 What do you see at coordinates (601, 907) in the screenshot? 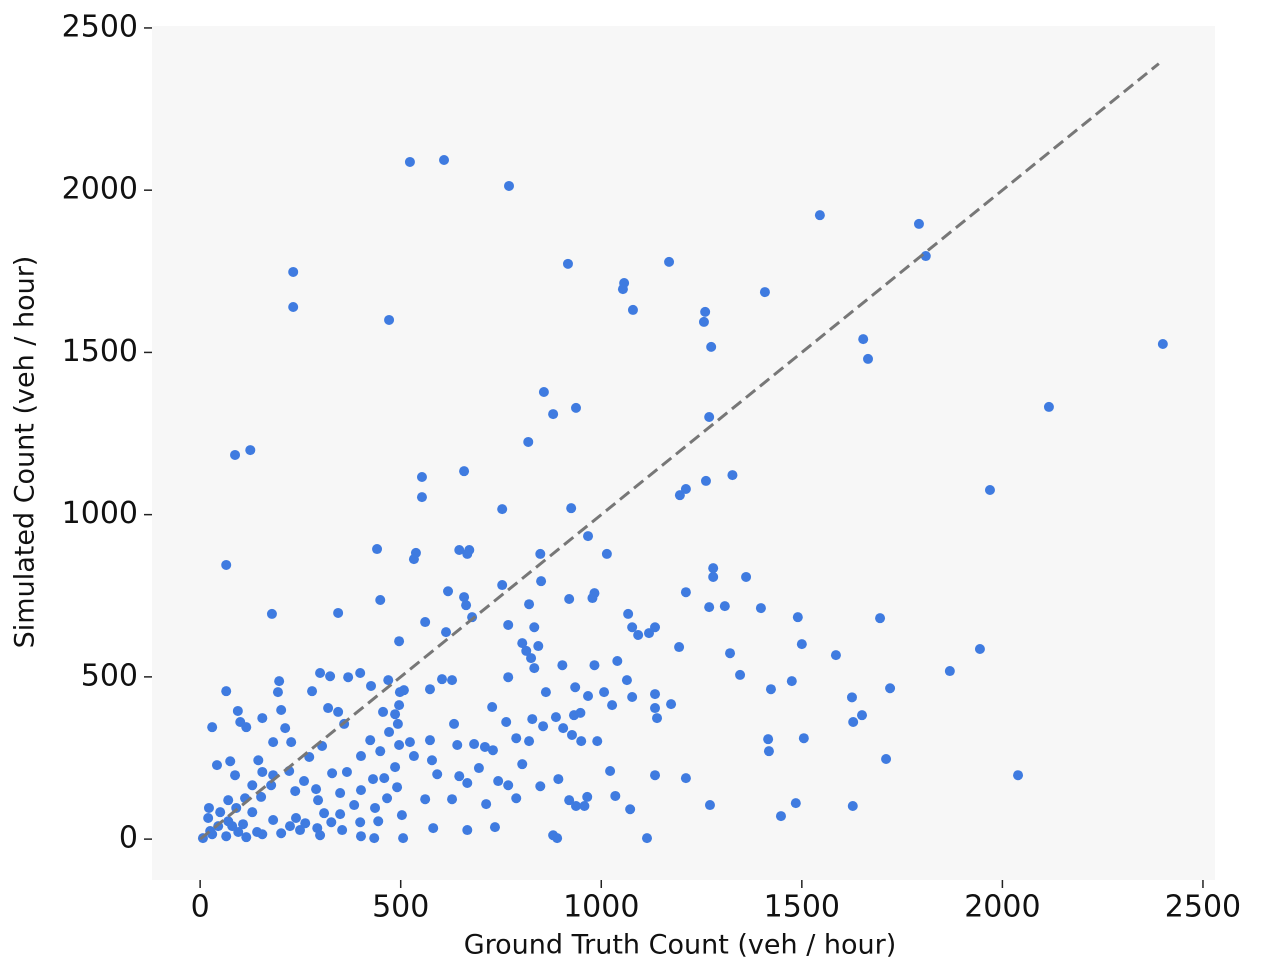
I see `x-tick-label: 1000` at bounding box center [601, 907].